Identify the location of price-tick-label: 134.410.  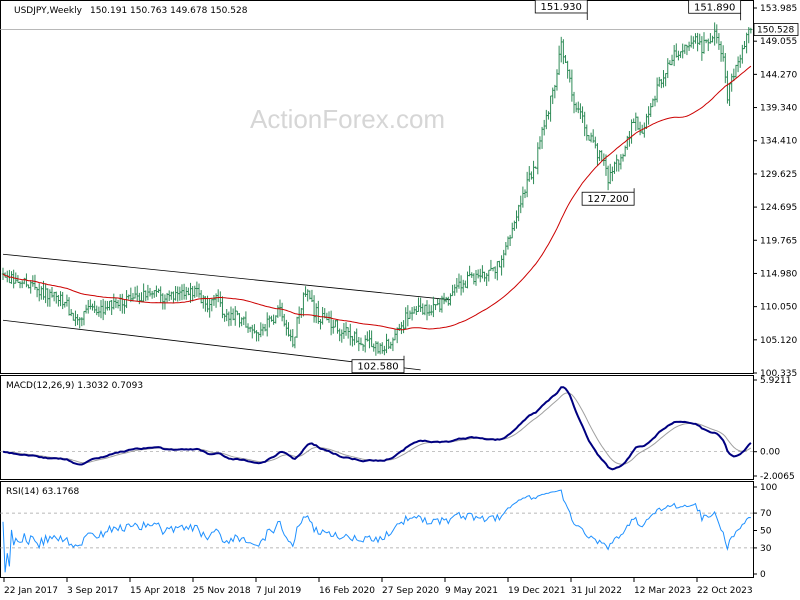
(778, 142).